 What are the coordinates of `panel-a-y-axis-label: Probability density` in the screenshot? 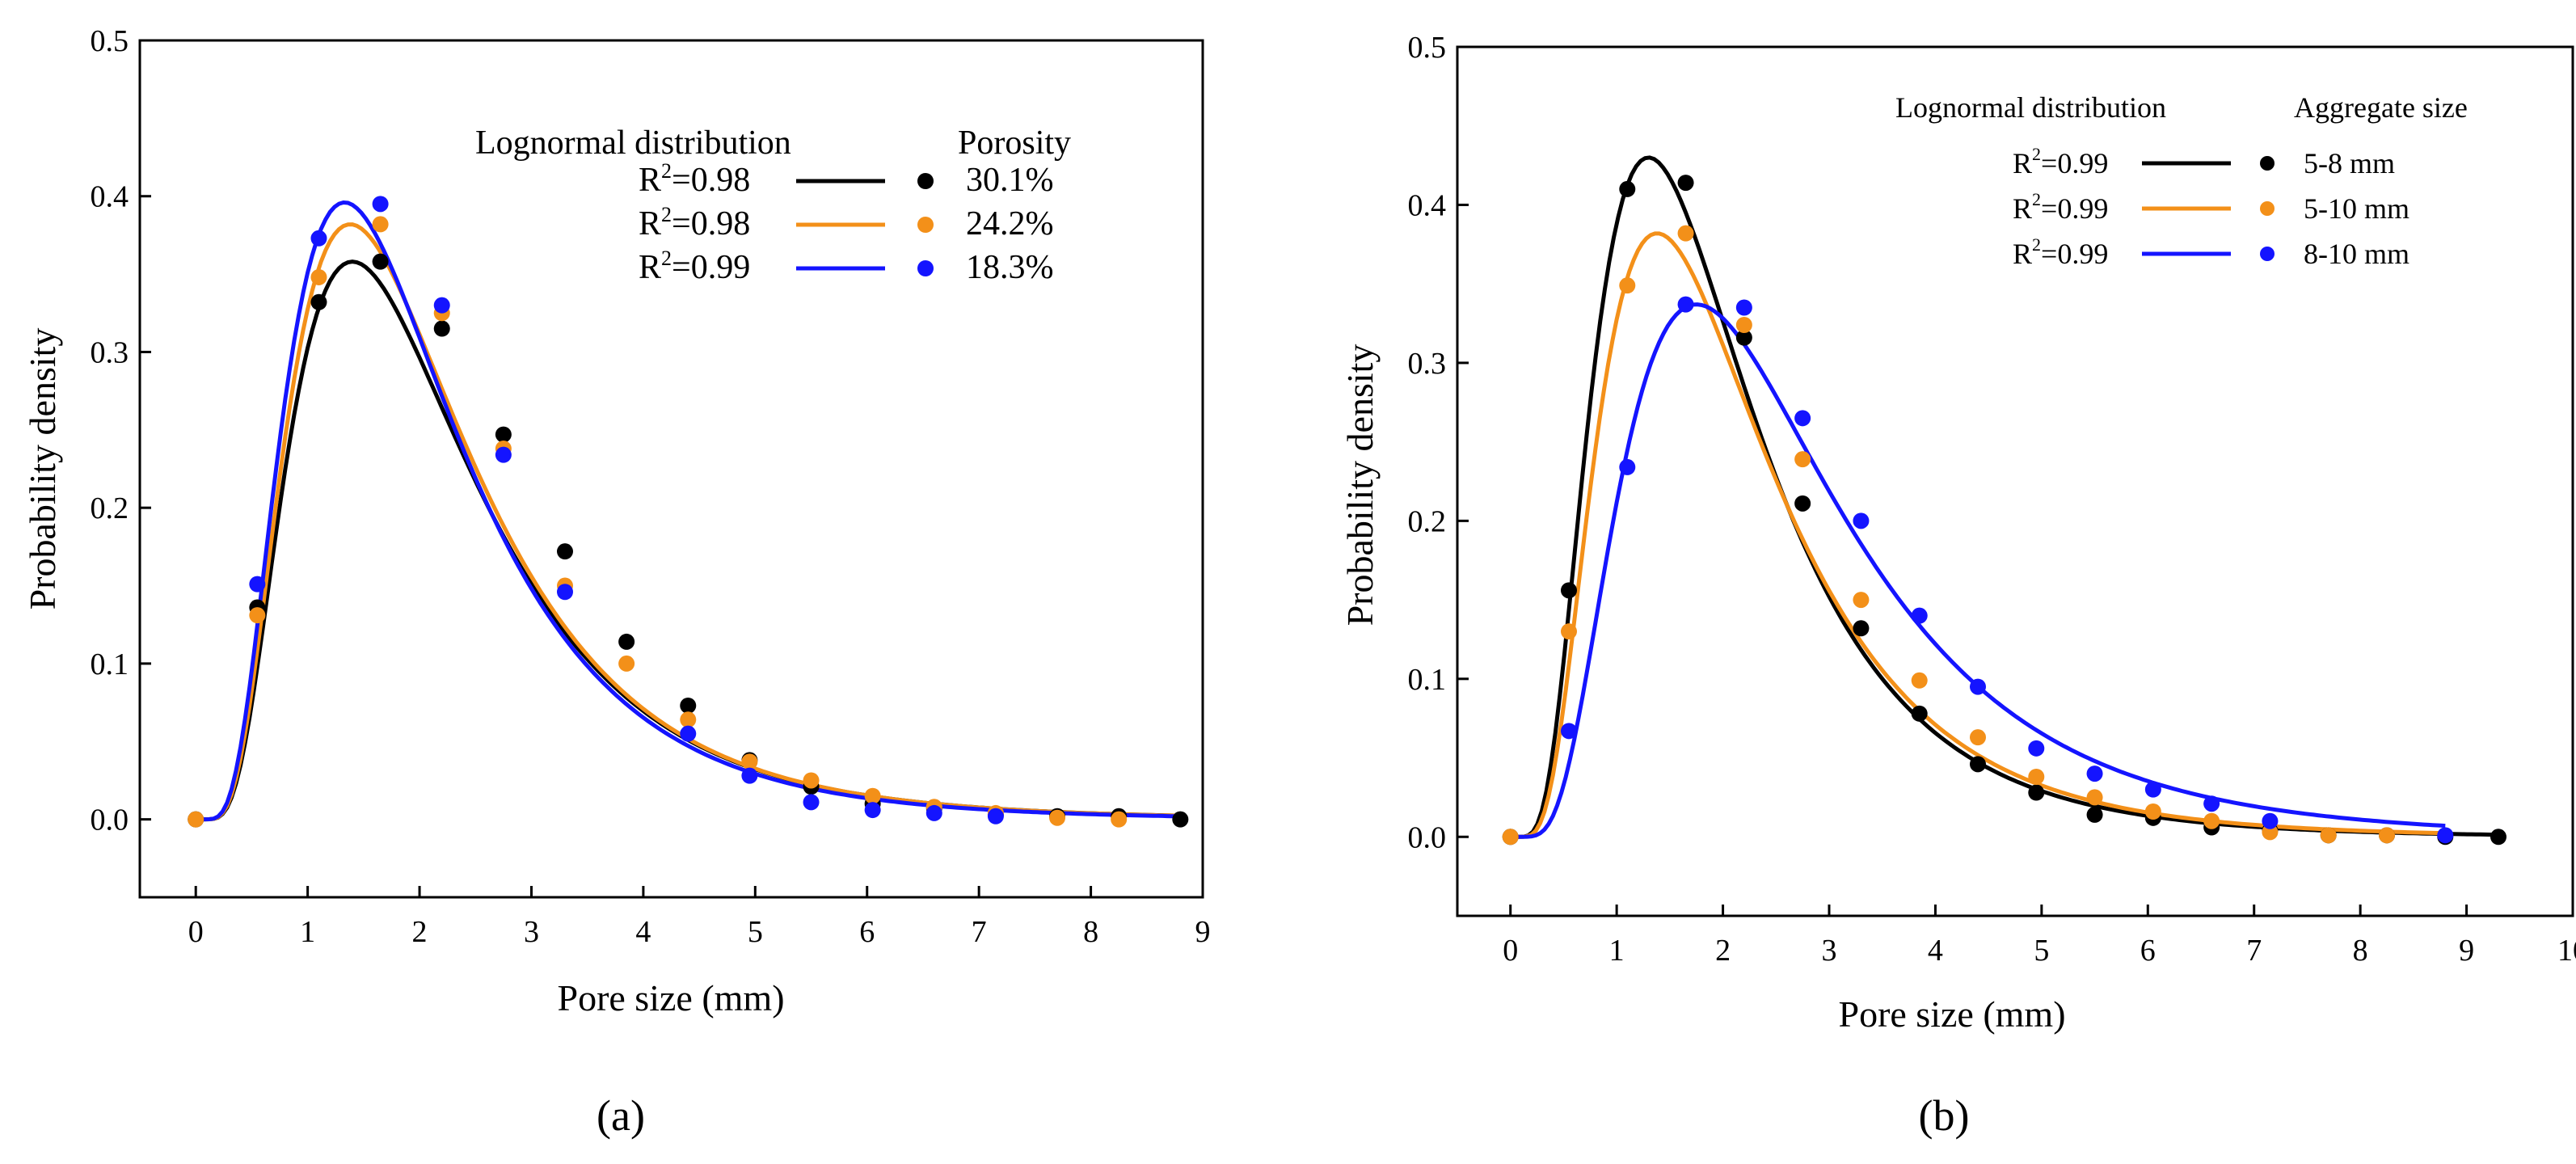 It's located at (42, 469).